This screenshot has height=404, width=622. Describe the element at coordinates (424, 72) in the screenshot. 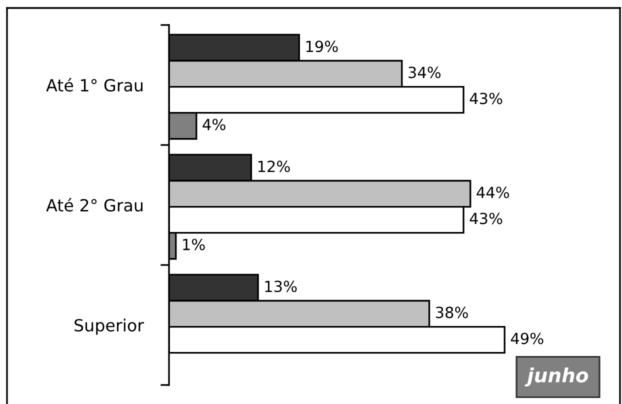

I see `data-label: 34%` at that location.